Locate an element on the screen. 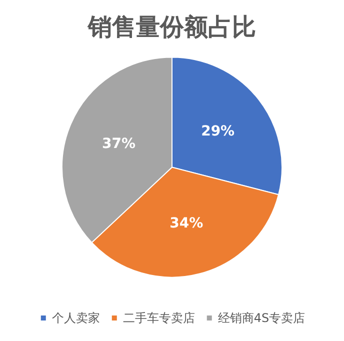 The image size is (344, 341). legend-label: 二手车专卖店 is located at coordinates (158, 318).